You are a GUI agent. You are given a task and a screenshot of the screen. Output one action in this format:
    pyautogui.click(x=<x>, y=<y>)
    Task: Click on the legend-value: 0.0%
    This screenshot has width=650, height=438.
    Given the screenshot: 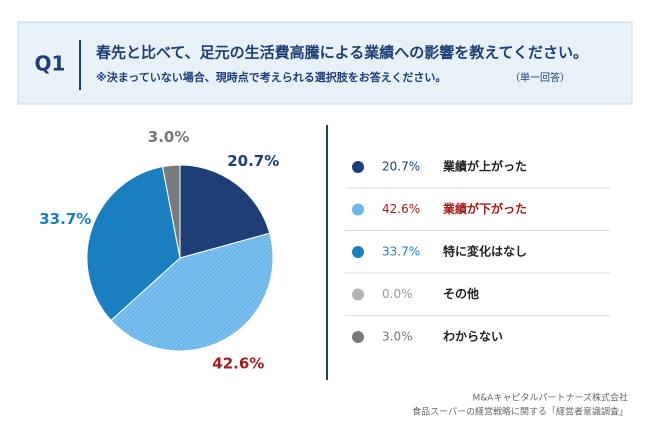 What is the action you would take?
    pyautogui.click(x=397, y=294)
    